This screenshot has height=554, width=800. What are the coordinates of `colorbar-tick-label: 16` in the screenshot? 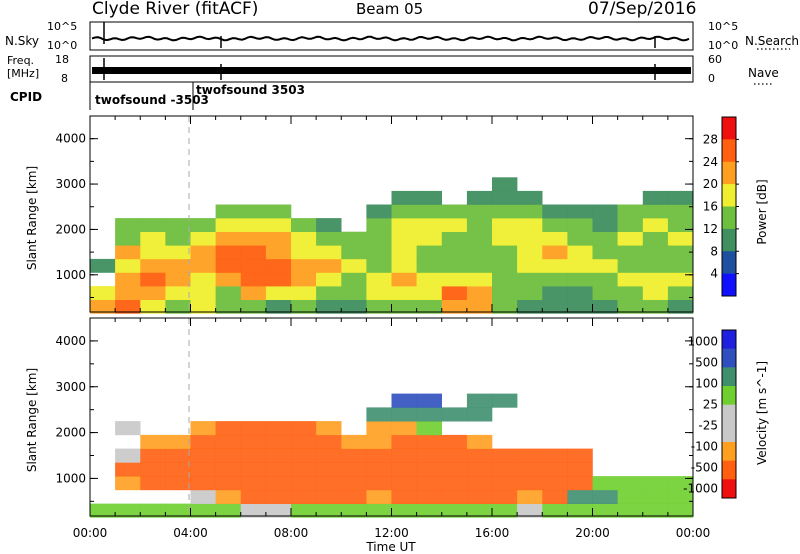 It's located at (710, 207).